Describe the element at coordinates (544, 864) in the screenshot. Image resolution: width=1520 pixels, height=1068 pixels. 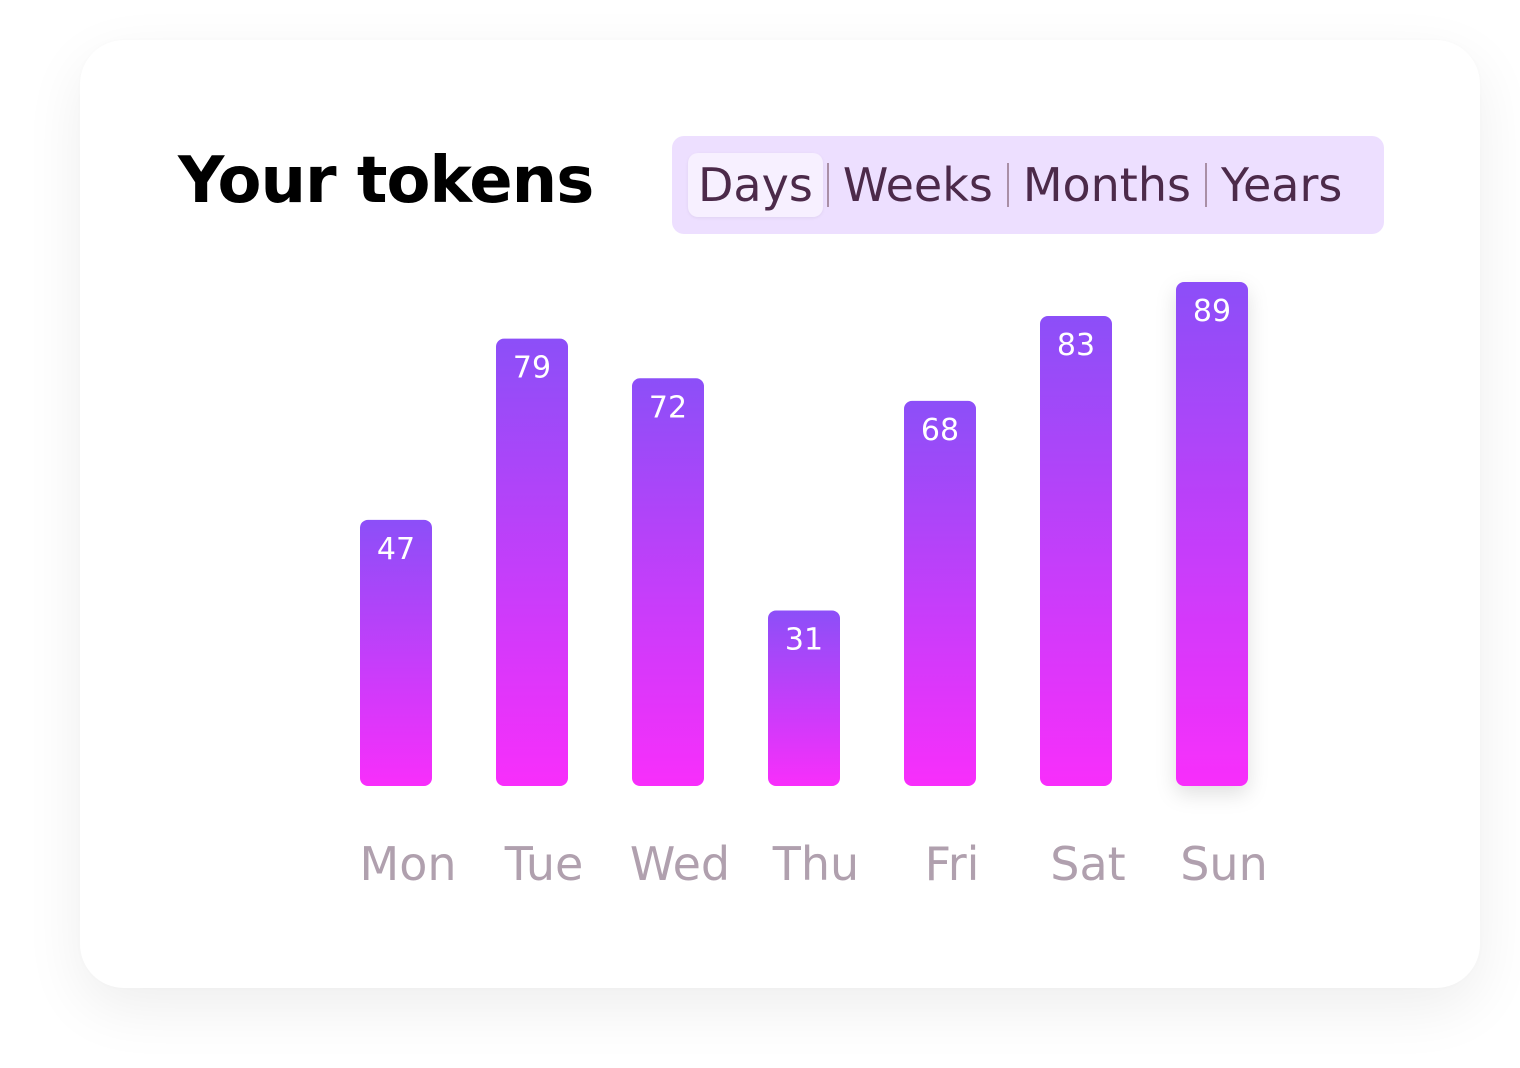
I see `x-label-tue: Tue` at that location.